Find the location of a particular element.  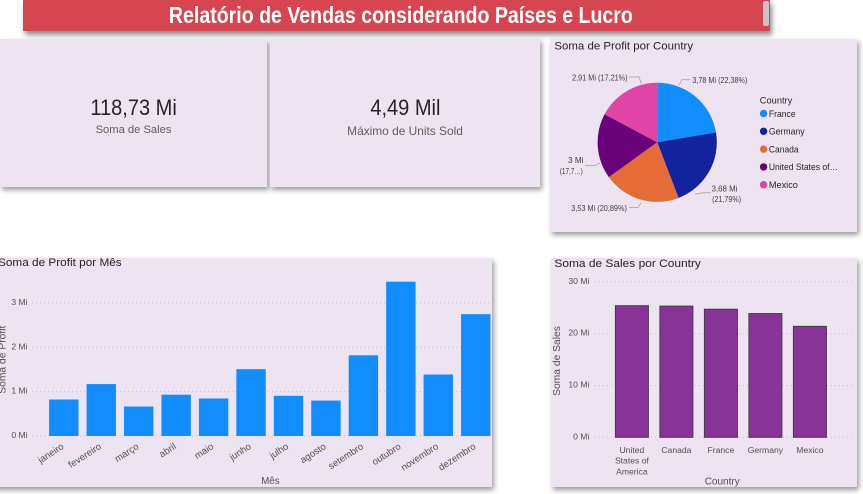

svg-text: States of is located at coordinates (632, 461).